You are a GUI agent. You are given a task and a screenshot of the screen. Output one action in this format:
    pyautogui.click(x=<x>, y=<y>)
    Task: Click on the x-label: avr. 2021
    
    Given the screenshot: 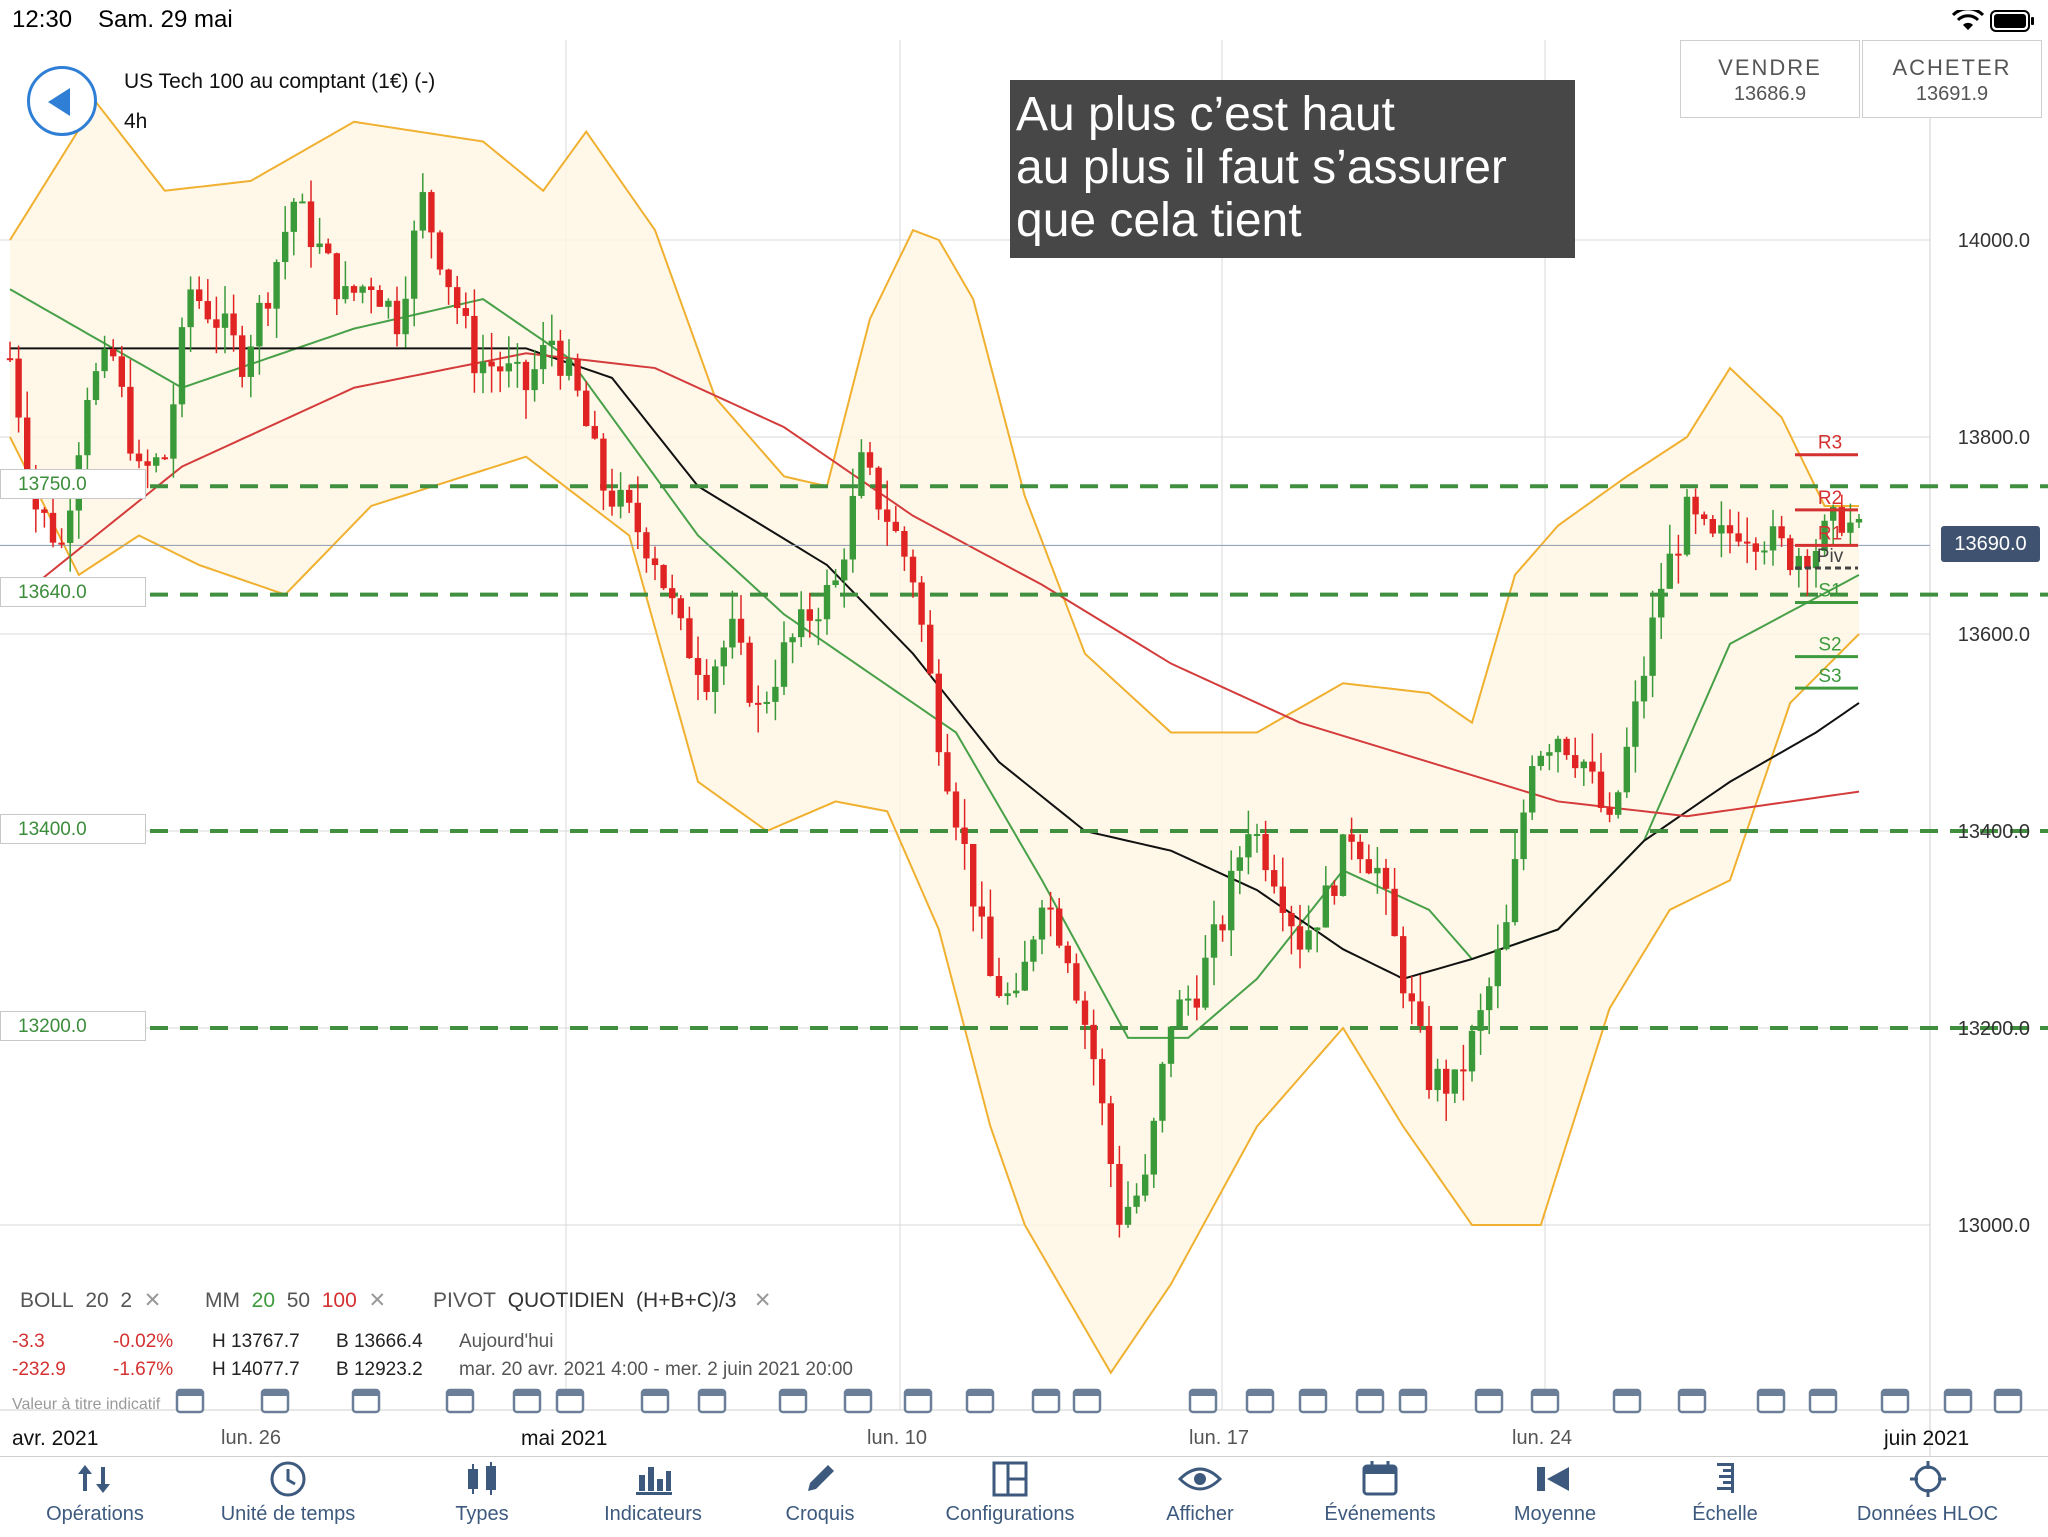 What is the action you would take?
    pyautogui.click(x=55, y=1438)
    